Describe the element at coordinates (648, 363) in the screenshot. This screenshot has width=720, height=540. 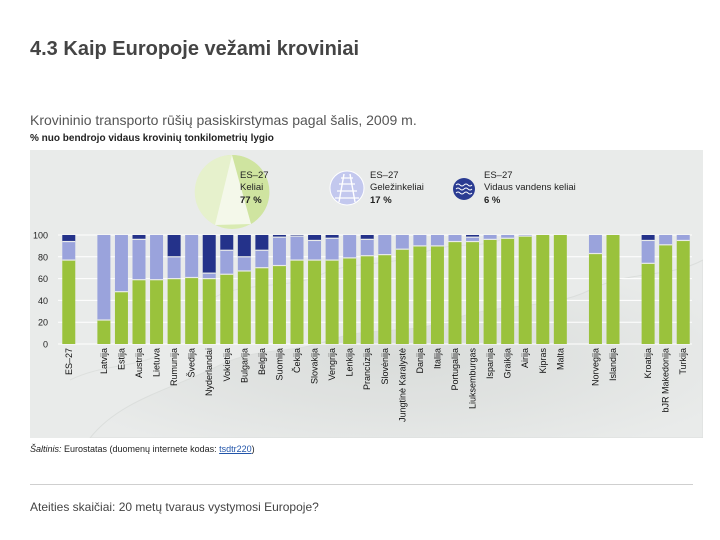
I see `x-tick-label: Kroatija` at that location.